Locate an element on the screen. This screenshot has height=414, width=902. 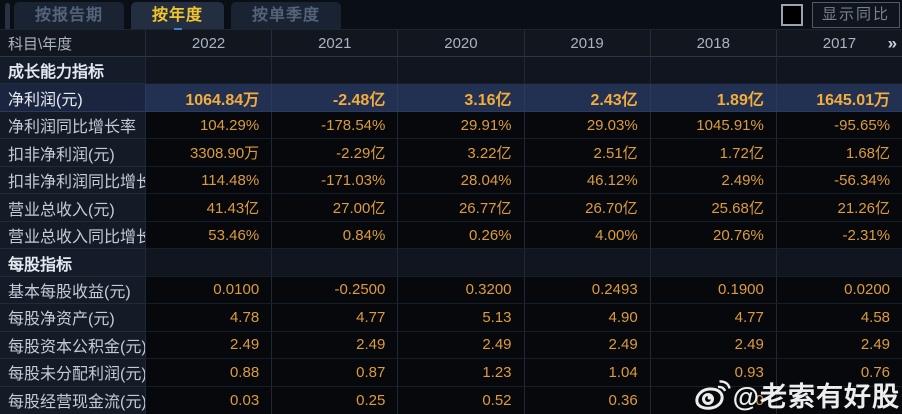
table-row: 每股经营现金流(元) 0.03 0.25 0.52 0.36 0 is located at coordinates (451, 400).